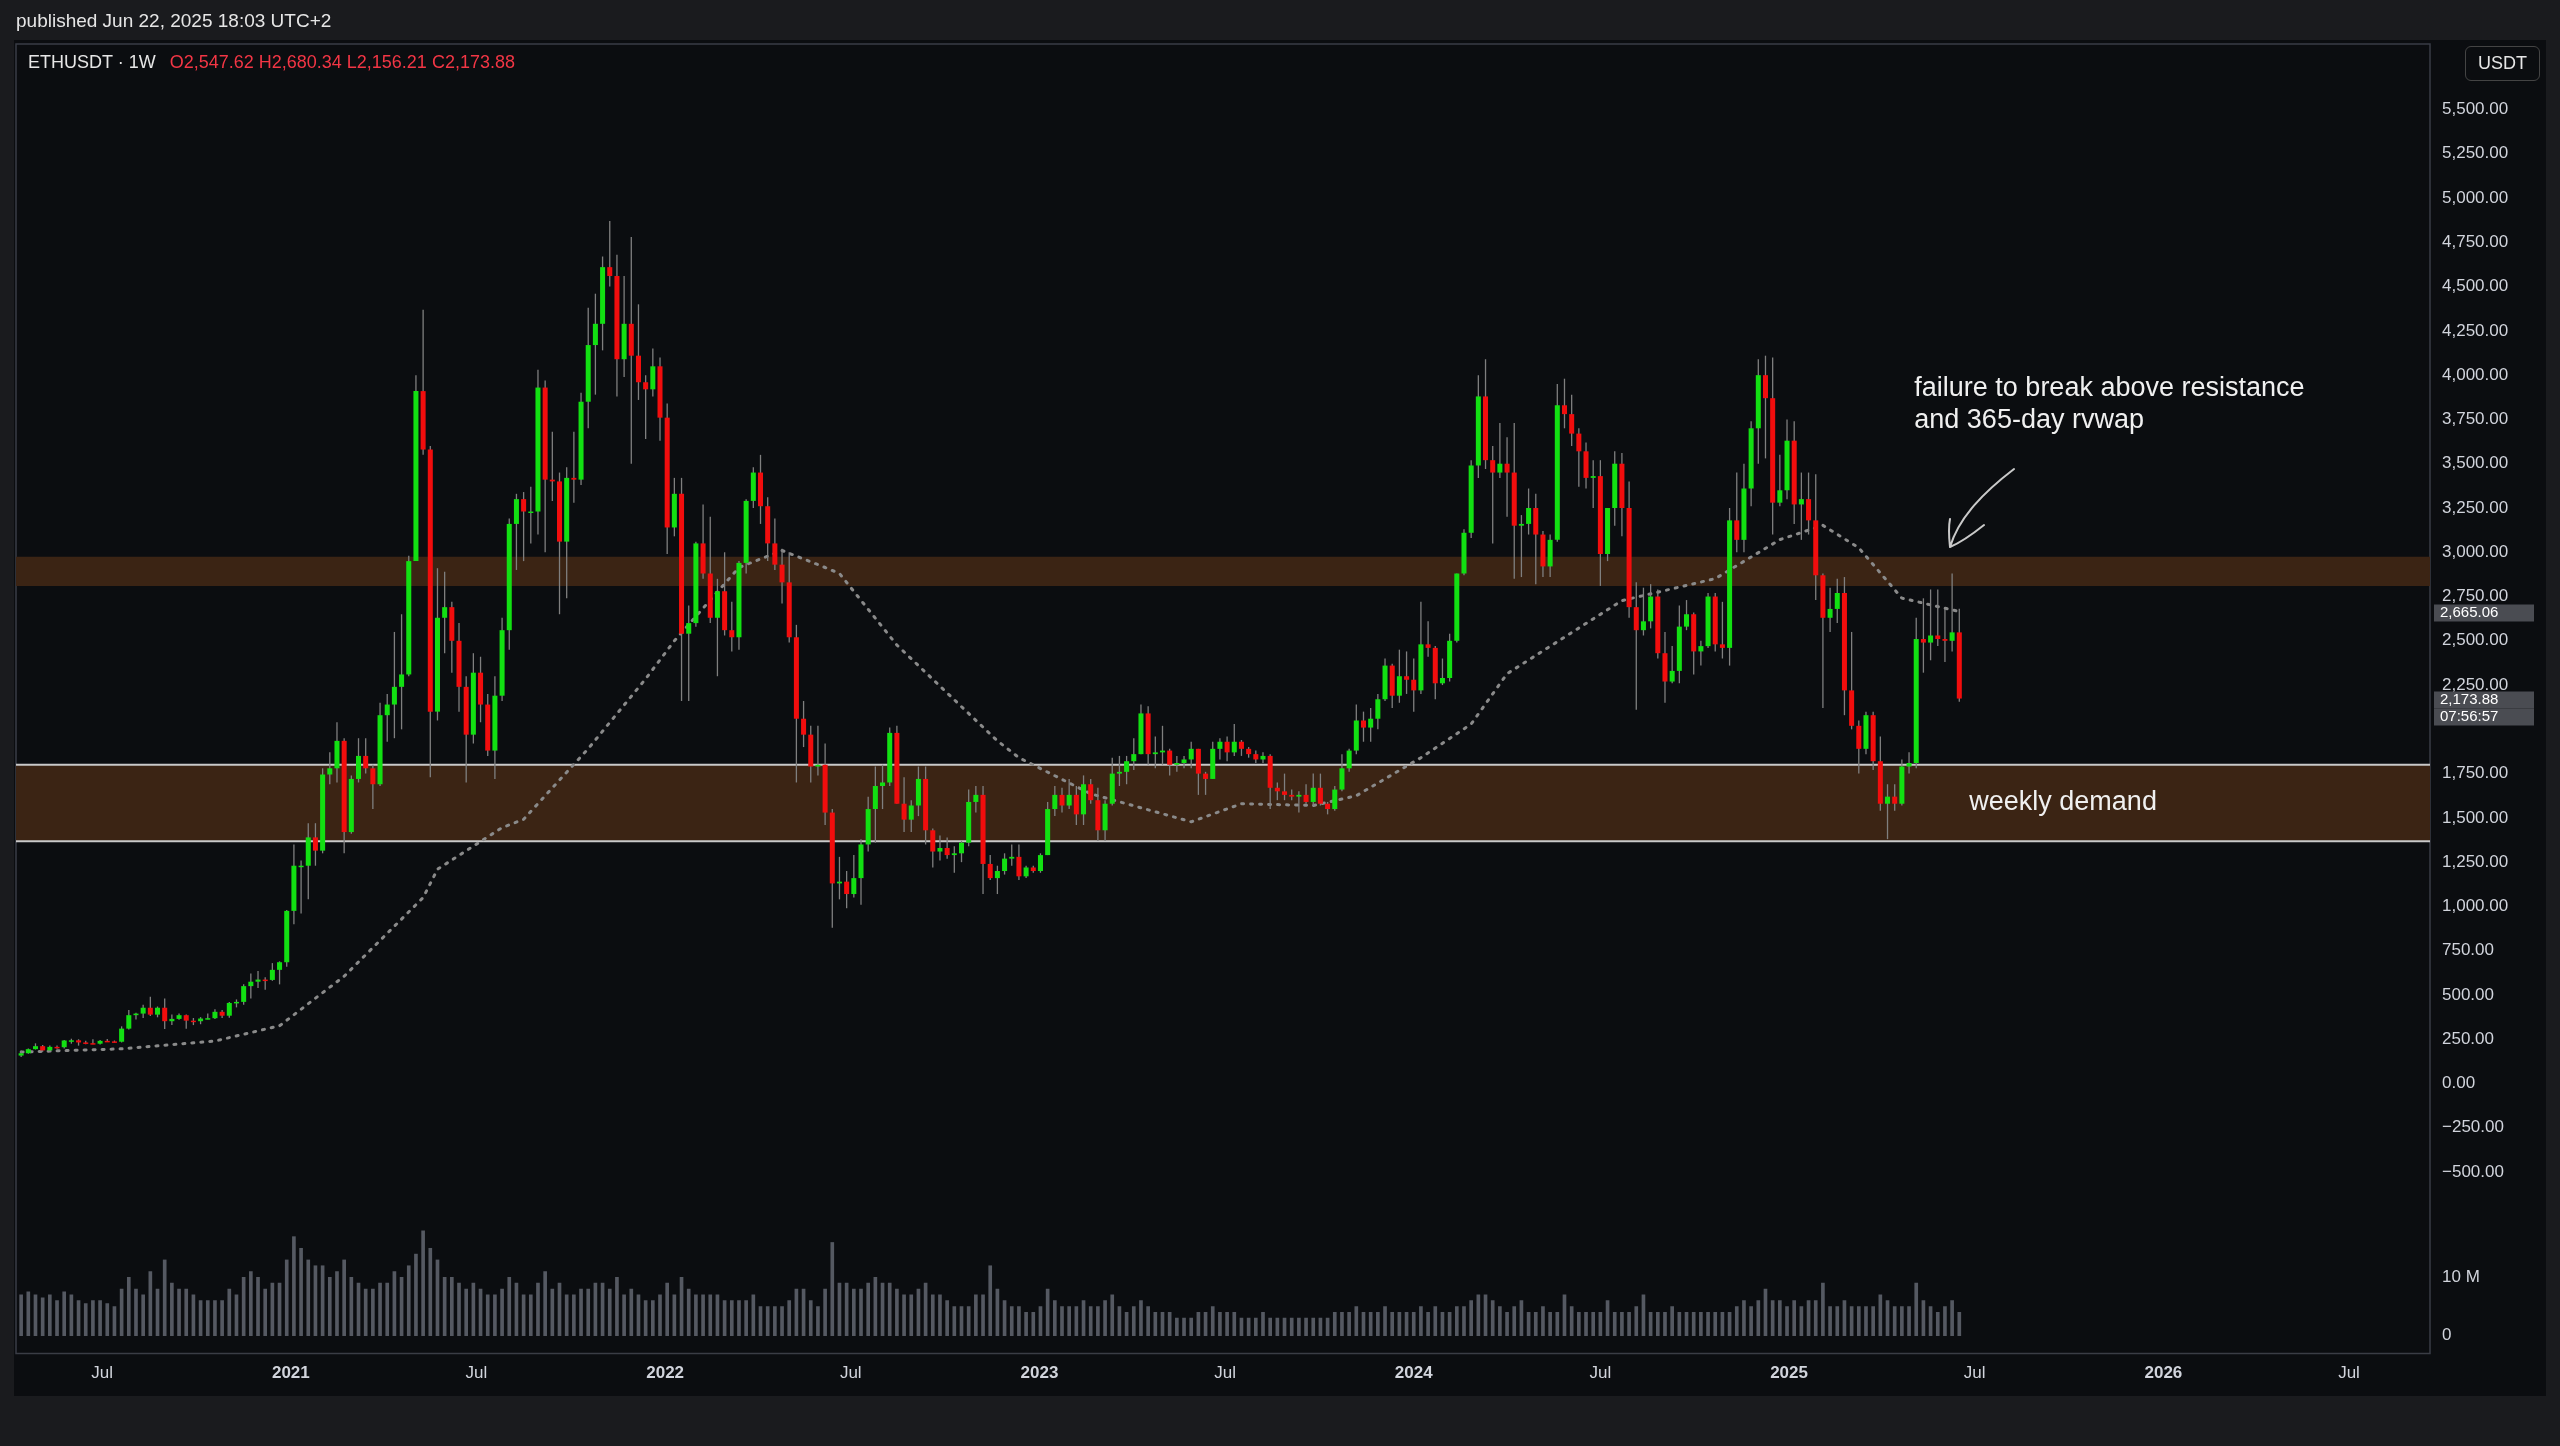  I want to click on x-tick-label: Jul, so click(850, 1373).